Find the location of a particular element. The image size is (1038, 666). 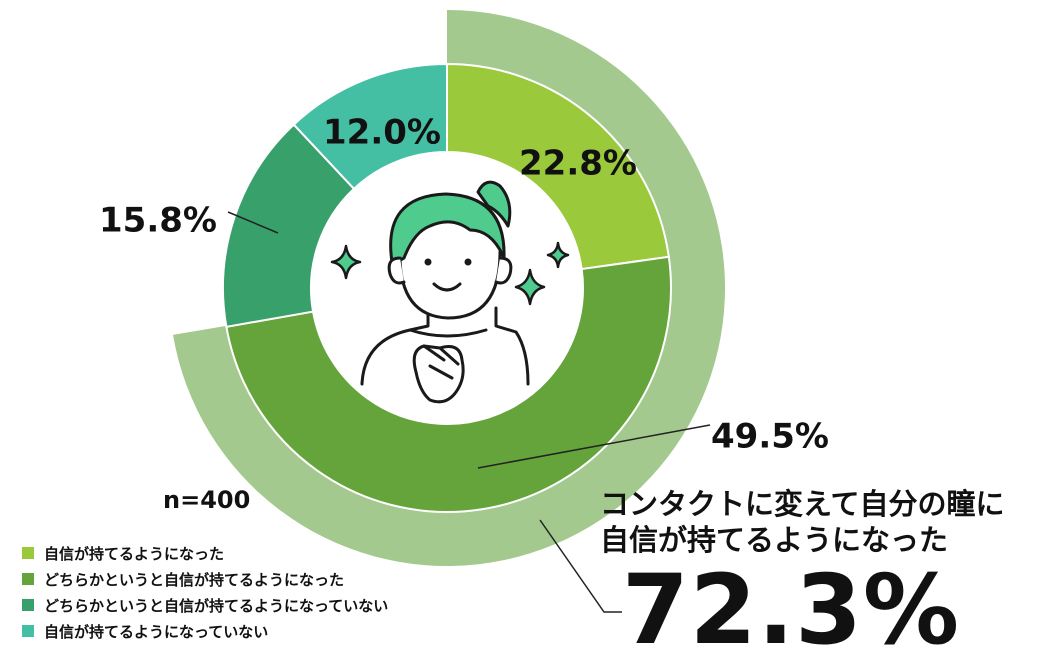

legend-label: 自信が持てるようになっていない is located at coordinates (156, 631).